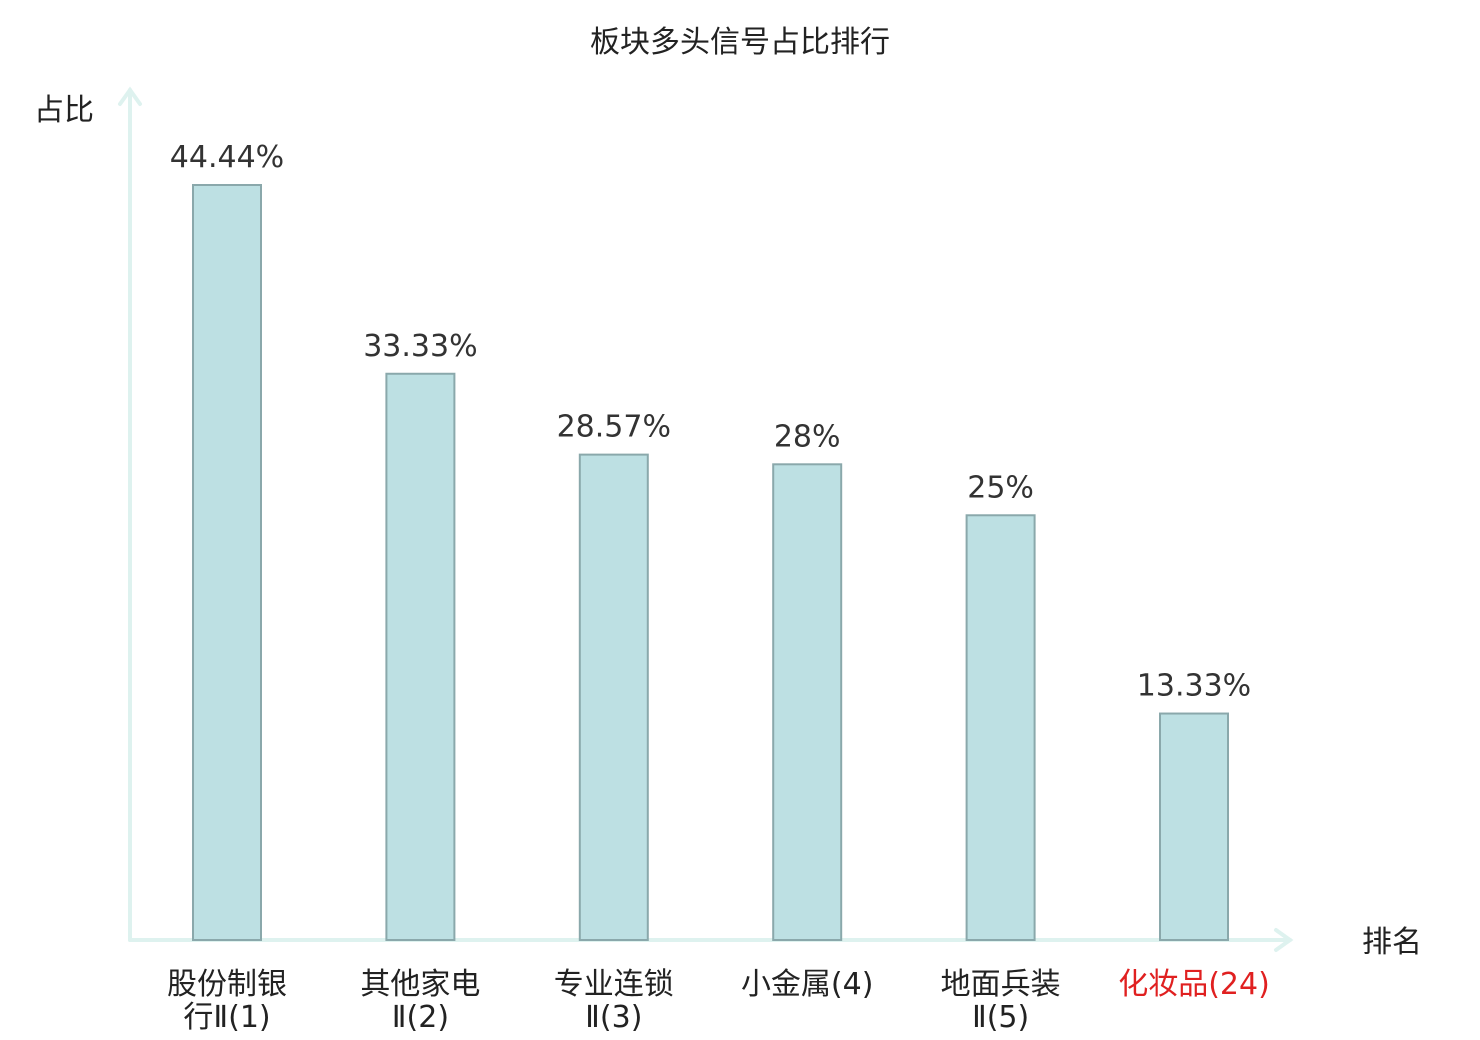  What do you see at coordinates (64, 110) in the screenshot?
I see `y-axis-title: 占比` at bounding box center [64, 110].